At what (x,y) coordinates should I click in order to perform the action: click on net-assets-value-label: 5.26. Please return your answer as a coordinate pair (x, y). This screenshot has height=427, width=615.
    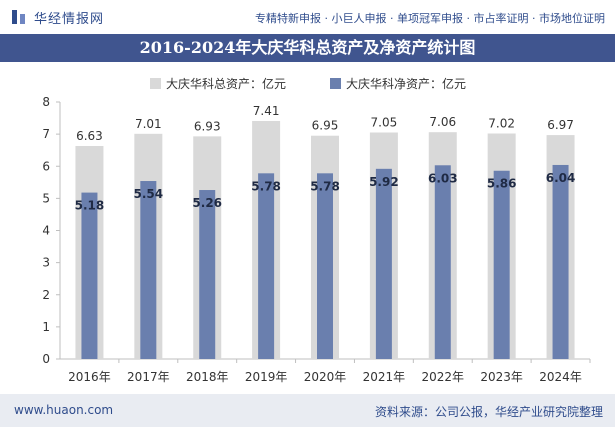
    Looking at the image, I should click on (207, 203).